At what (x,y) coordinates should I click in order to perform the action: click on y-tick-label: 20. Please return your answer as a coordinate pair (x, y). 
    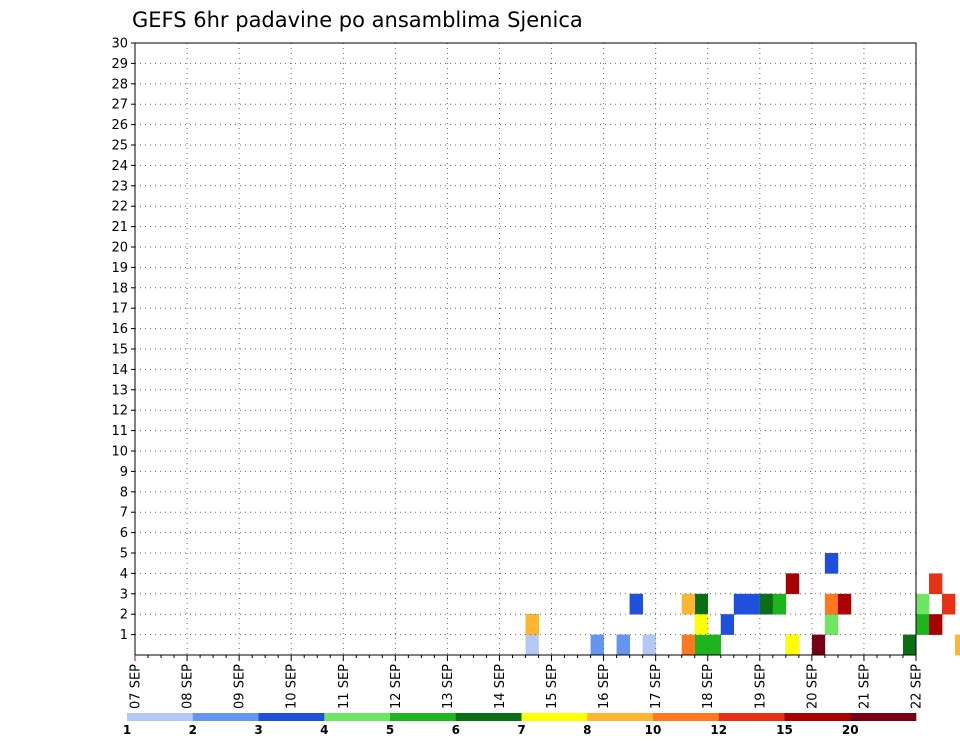
    Looking at the image, I should click on (119, 248).